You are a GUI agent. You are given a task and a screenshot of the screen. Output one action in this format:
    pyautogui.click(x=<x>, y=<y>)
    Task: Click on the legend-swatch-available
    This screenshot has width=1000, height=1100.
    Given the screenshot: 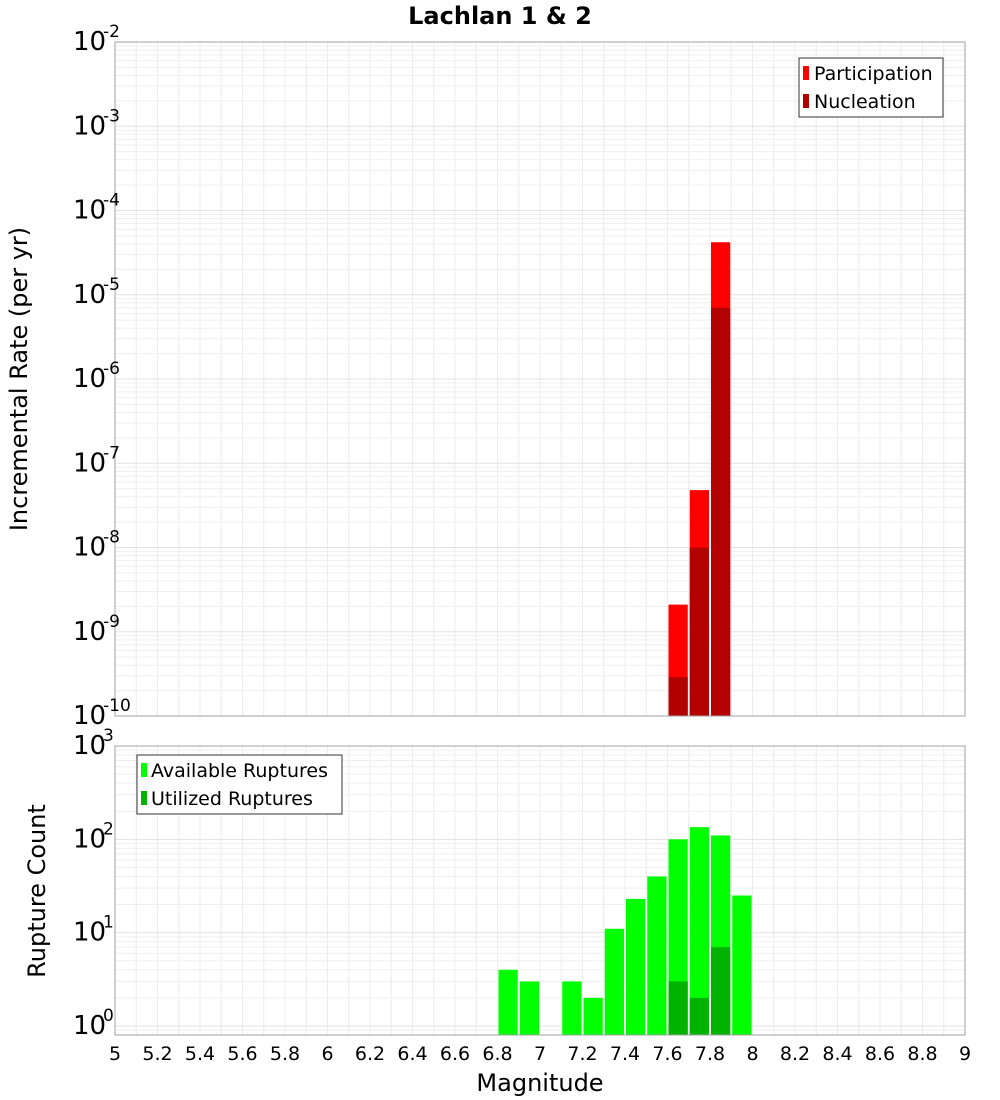 What is the action you would take?
    pyautogui.click(x=144, y=770)
    